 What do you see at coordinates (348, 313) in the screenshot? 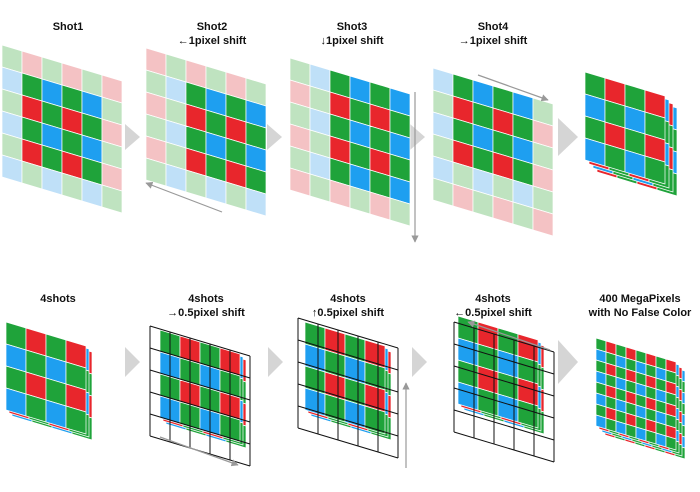
I see `p3-subtitle: ↑0.5pixel shift` at bounding box center [348, 313].